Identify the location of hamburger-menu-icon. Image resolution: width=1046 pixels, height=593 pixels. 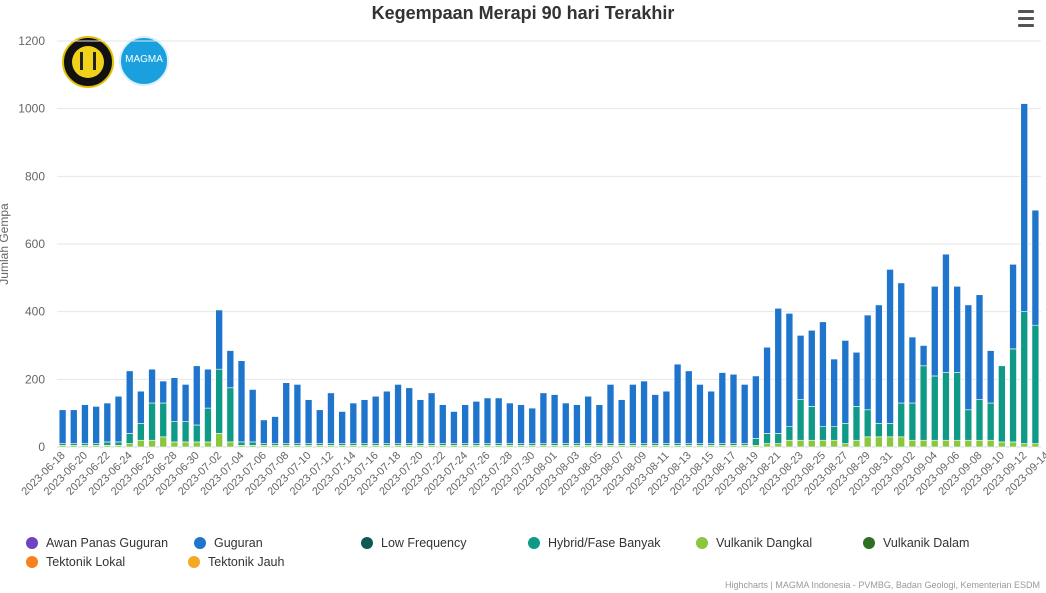
(1027, 20).